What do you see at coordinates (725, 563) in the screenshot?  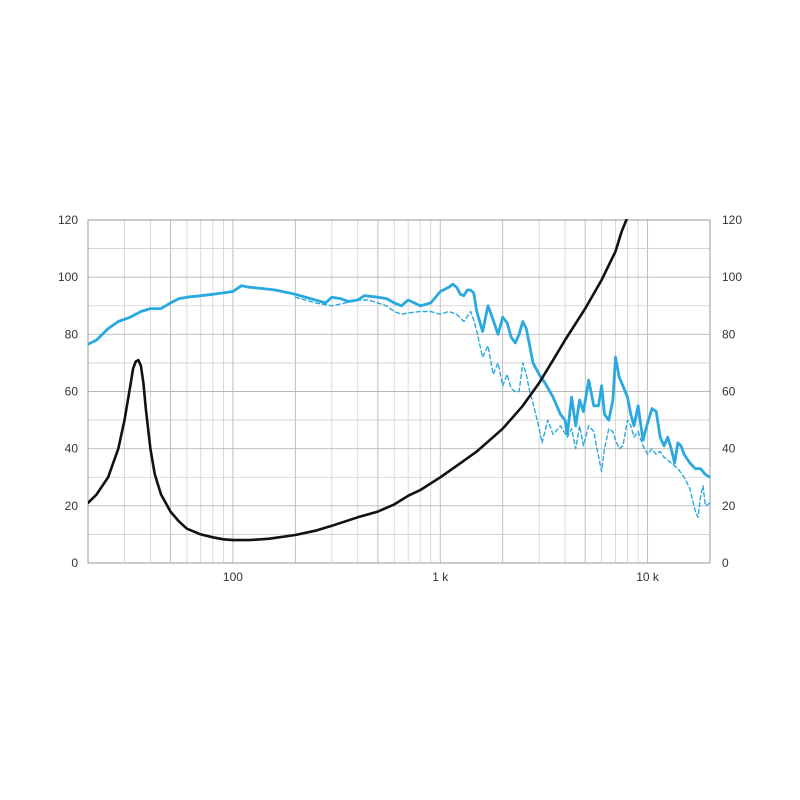 I see `y-tick-label-right: 0` at bounding box center [725, 563].